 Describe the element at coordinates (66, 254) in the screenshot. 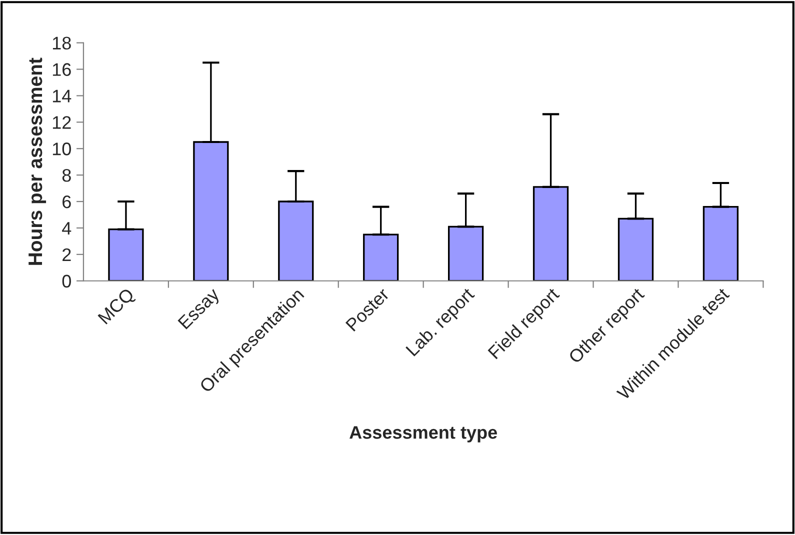

I see `y-tick-label: 2` at that location.